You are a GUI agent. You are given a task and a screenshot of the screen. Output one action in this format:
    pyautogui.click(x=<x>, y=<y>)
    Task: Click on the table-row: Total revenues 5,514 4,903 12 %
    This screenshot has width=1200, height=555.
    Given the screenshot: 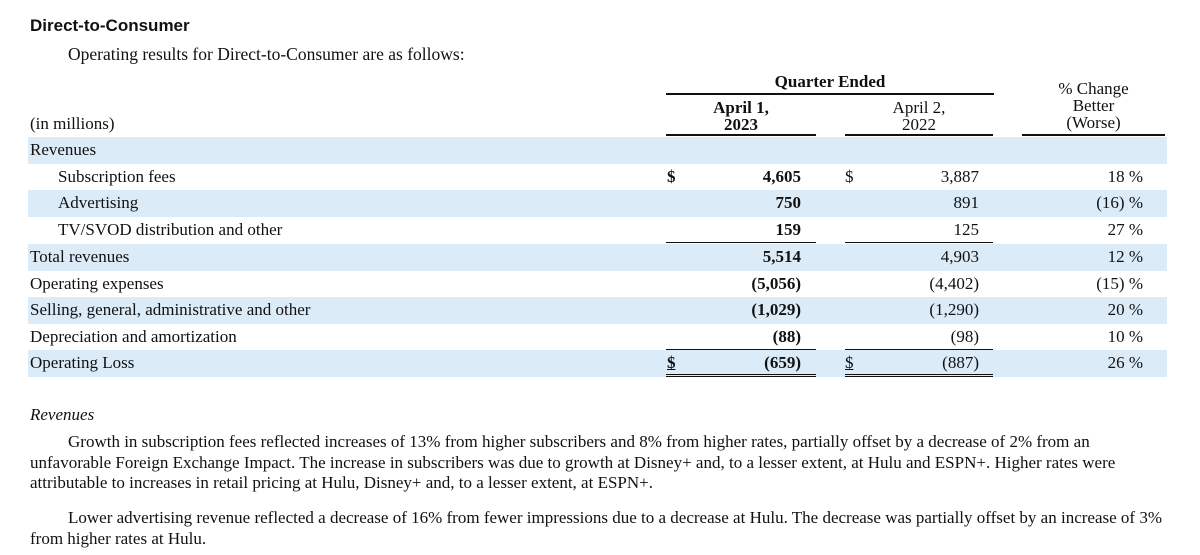 What is the action you would take?
    pyautogui.click(x=597, y=257)
    